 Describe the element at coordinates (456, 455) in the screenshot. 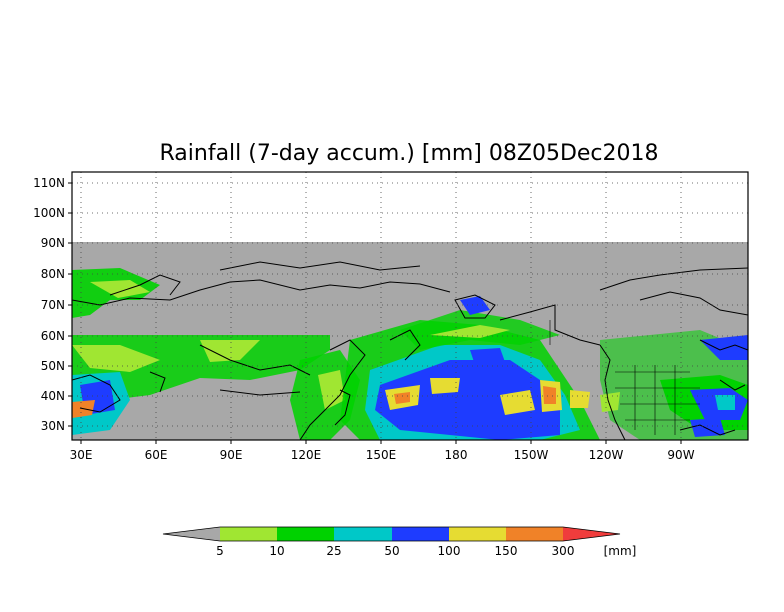

I see `lon-label-180: 180` at that location.